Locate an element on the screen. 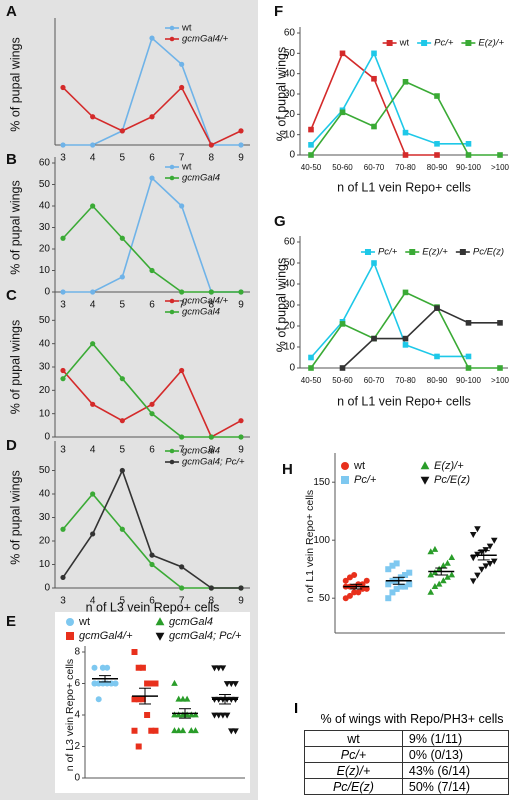 This screenshot has width=516, height=800. legend-label: wt is located at coordinates (359, 466).